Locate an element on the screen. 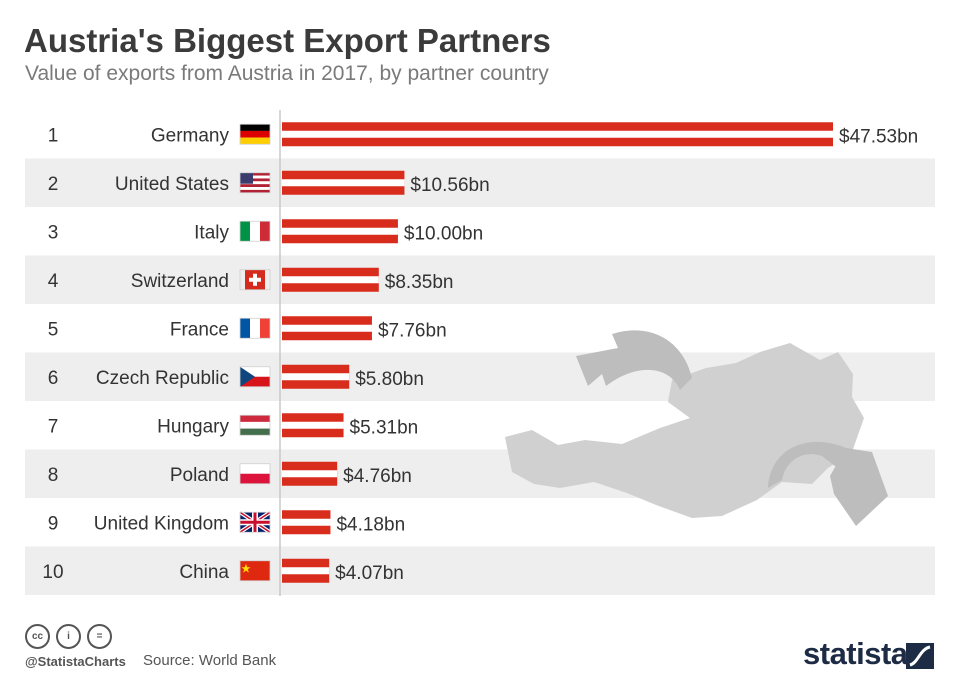 The image size is (960, 684). rank-label: 6 is located at coordinates (53, 378).